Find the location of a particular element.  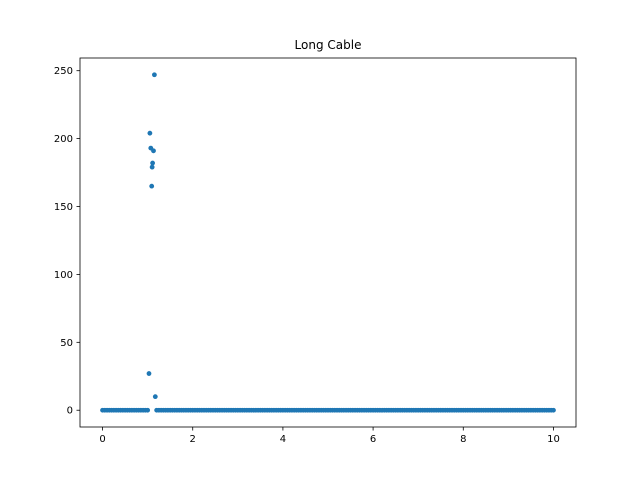

x-tick-label: 0 is located at coordinates (102, 439).